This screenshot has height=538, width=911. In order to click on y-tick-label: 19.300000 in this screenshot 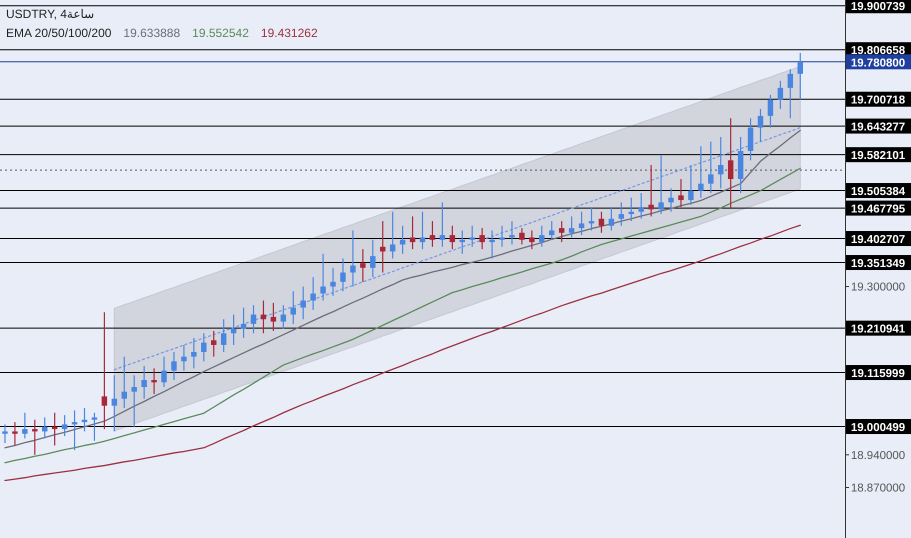, I will do `click(878, 288)`.